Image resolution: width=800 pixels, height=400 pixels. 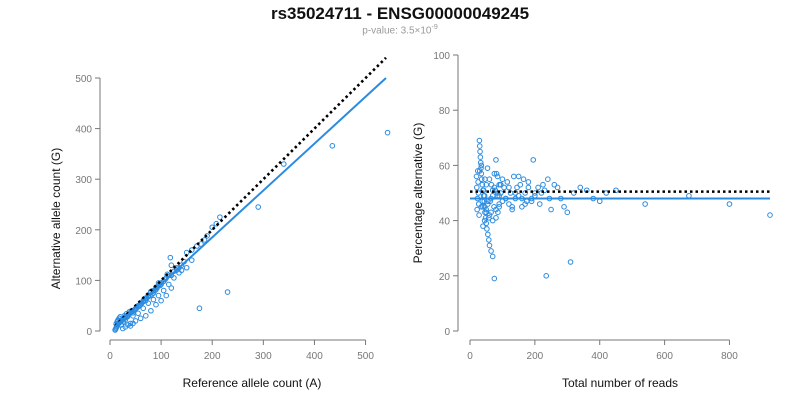 I want to click on left-x-tick-label: 100, so click(x=161, y=356).